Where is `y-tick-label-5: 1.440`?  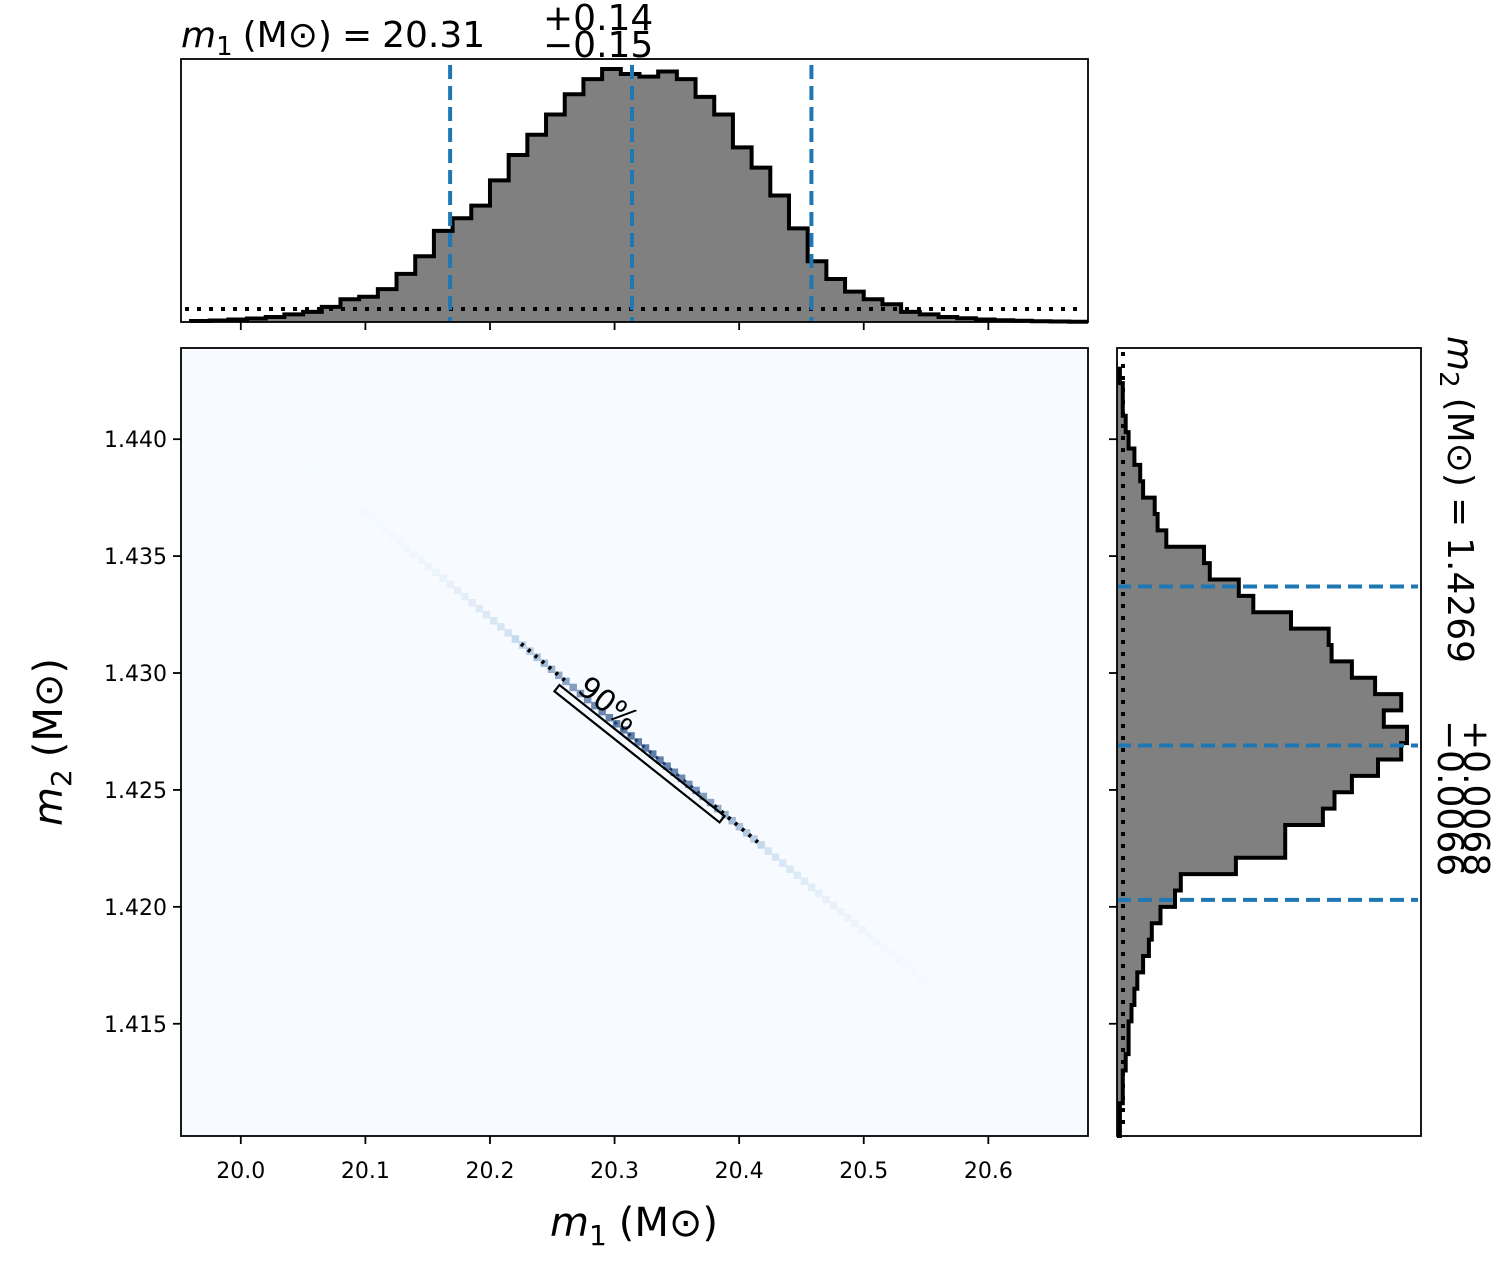 y-tick-label-5: 1.440 is located at coordinates (135, 440).